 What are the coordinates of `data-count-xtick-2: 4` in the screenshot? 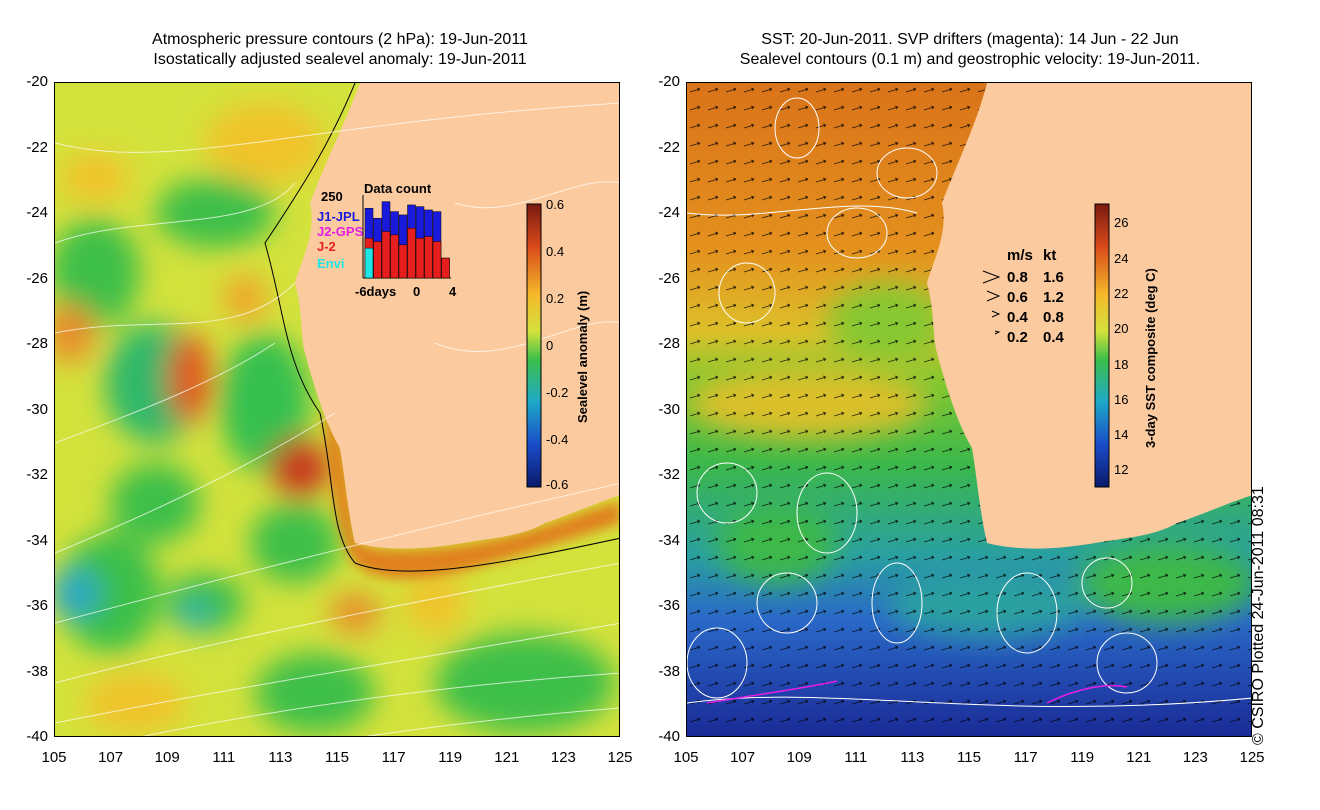 It's located at (453, 291).